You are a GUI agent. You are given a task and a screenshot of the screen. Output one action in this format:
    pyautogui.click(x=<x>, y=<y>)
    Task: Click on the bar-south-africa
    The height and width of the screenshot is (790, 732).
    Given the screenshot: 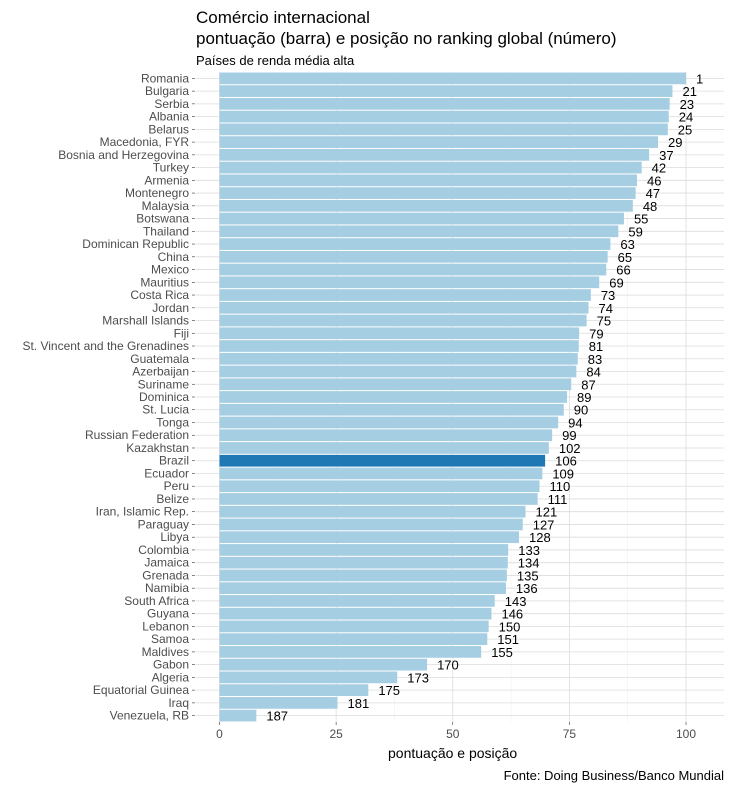 What is the action you would take?
    pyautogui.click(x=357, y=601)
    